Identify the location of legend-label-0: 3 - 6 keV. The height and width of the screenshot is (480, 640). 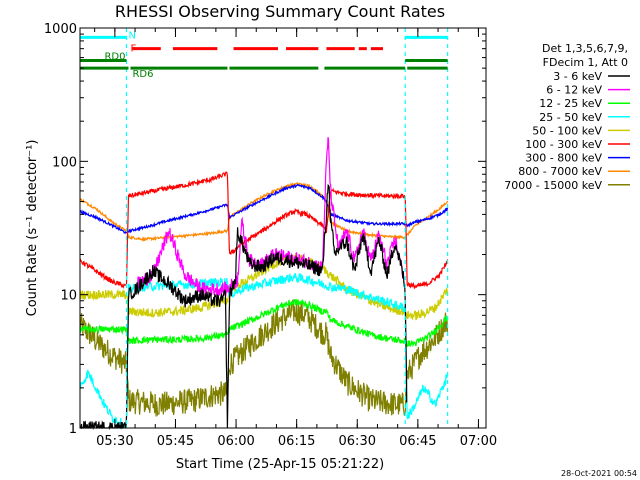
(577, 76).